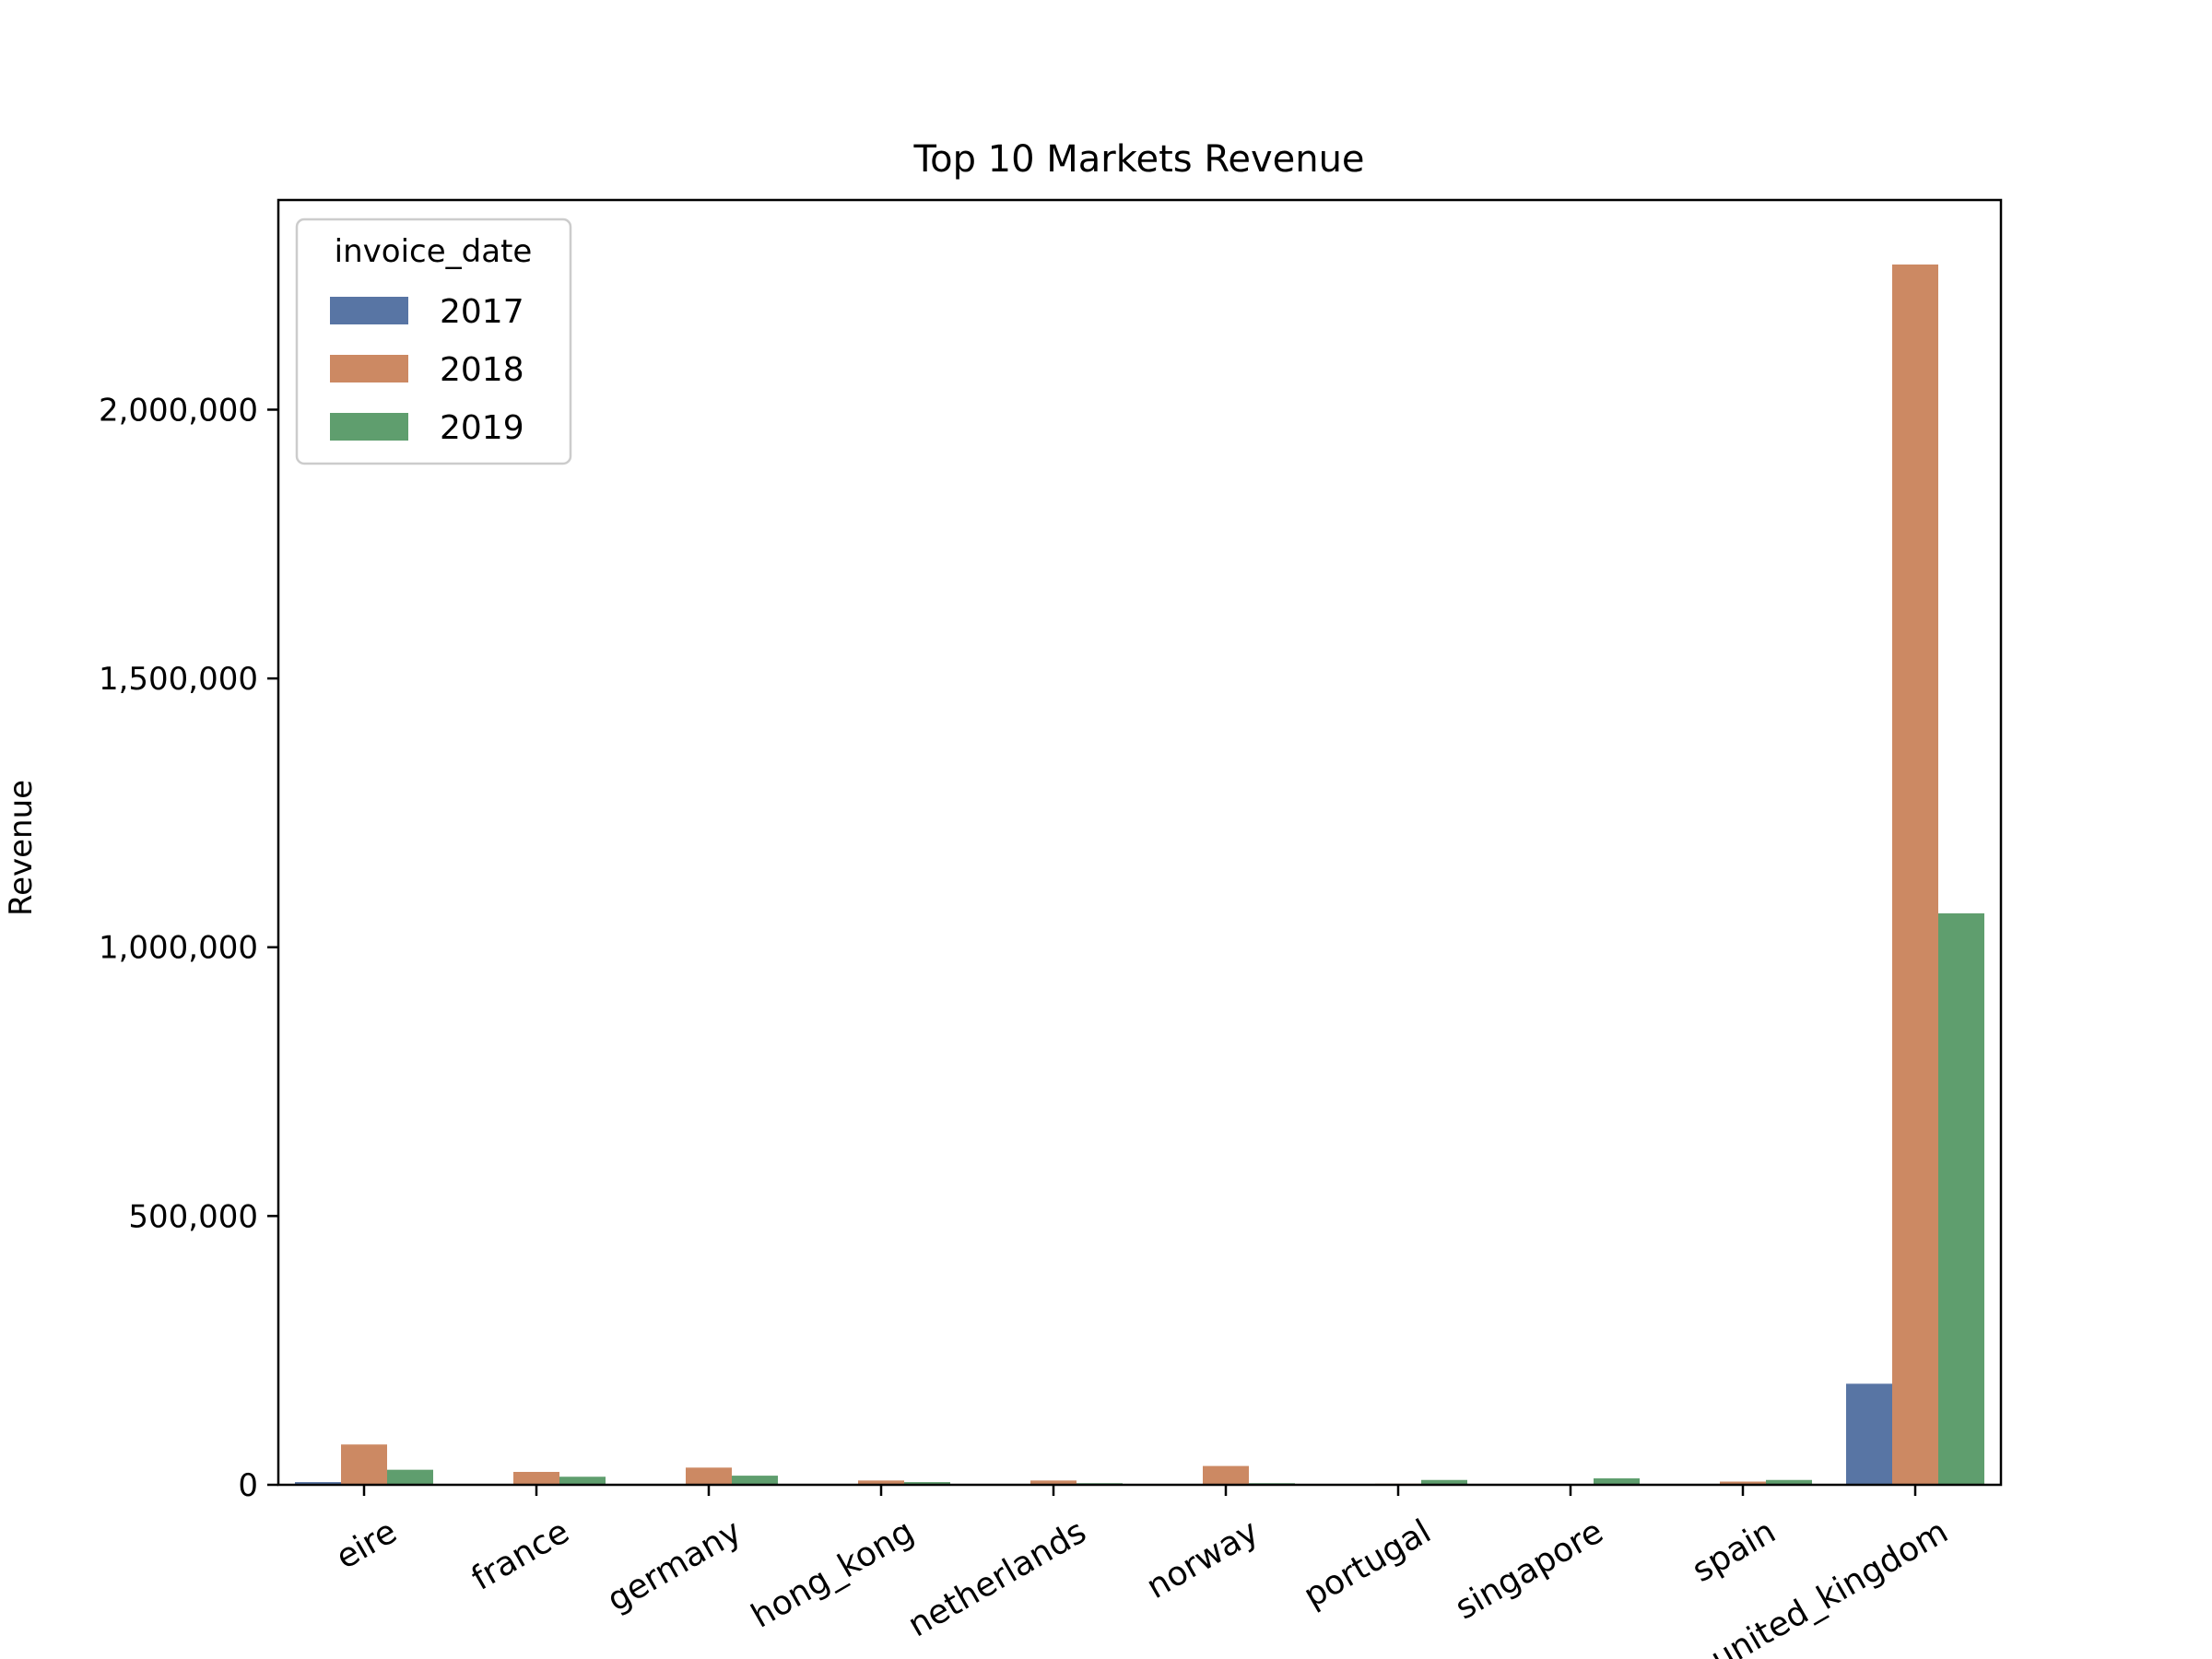 Image resolution: width=2212 pixels, height=1659 pixels. Describe the element at coordinates (1869, 1434) in the screenshot. I see `bar-united_kingdom-2017` at that location.